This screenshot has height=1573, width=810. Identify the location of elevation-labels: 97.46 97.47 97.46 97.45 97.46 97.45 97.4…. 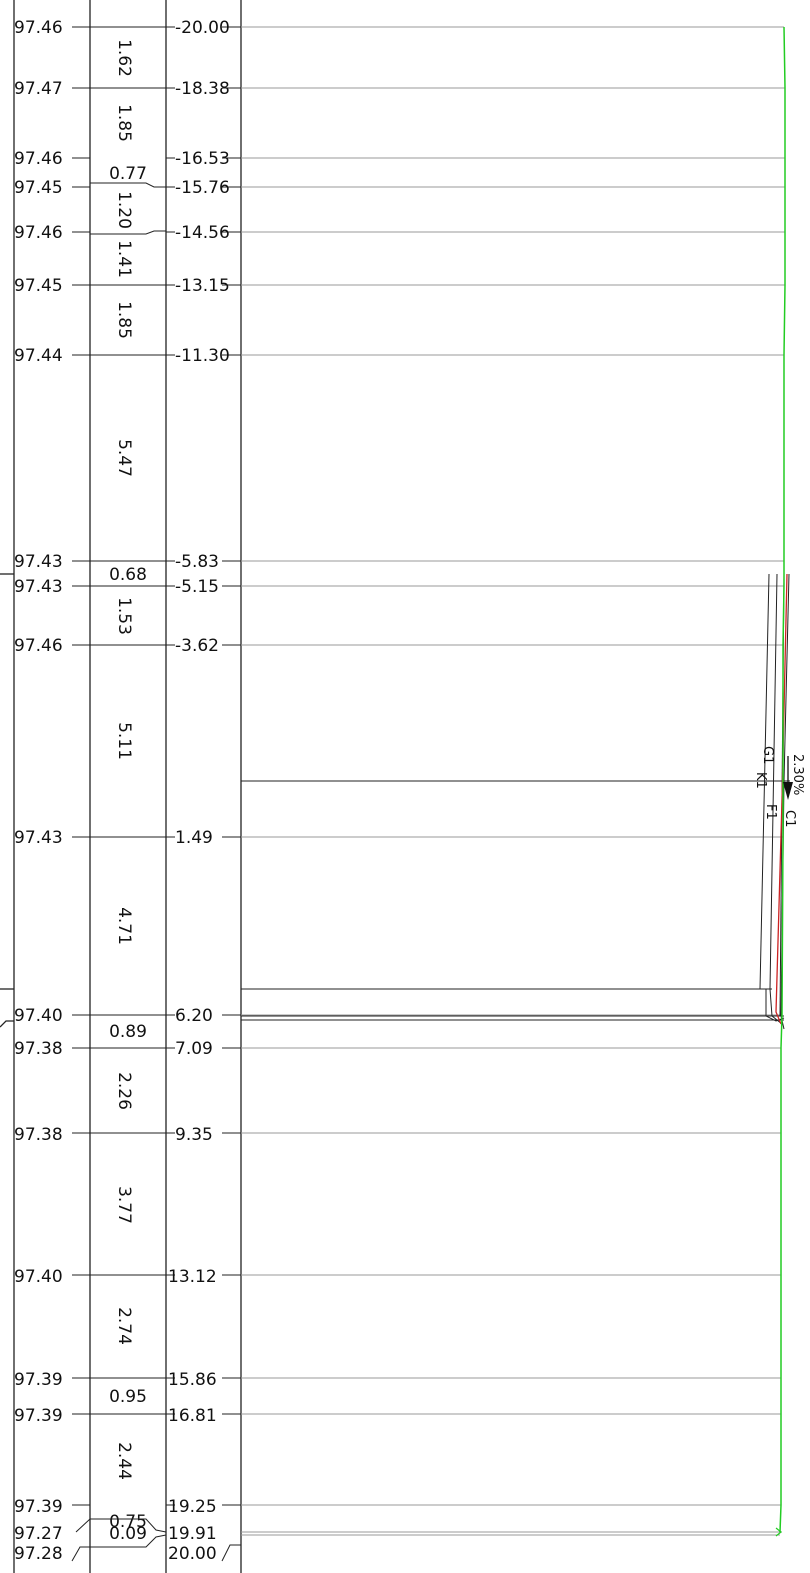
(38, 791).